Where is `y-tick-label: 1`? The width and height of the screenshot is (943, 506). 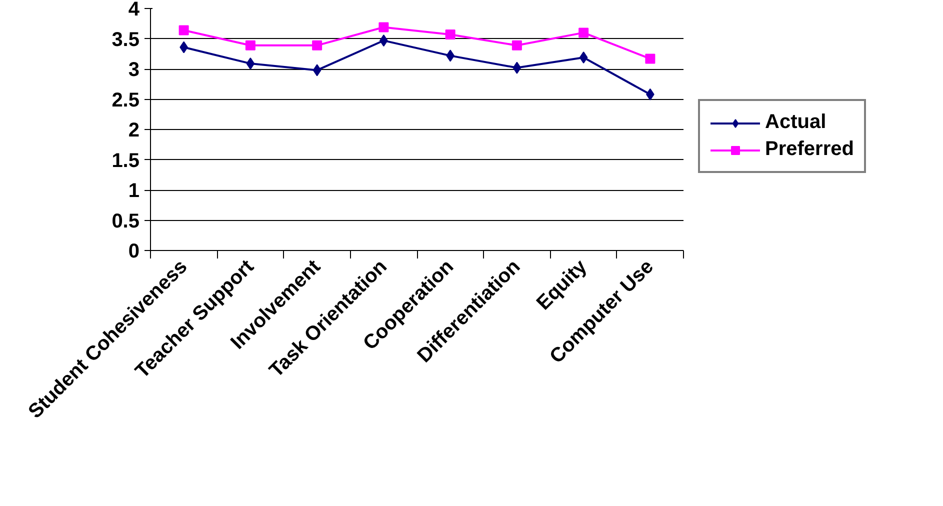 y-tick-label: 1 is located at coordinates (134, 191).